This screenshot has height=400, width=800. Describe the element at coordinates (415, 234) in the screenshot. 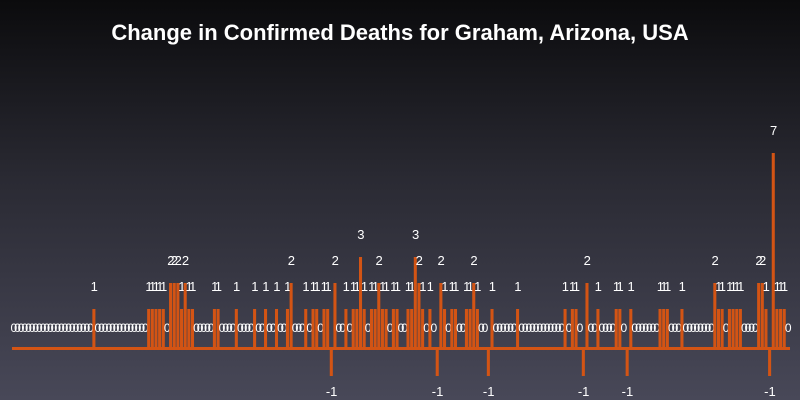

I see `data-label: 3` at that location.